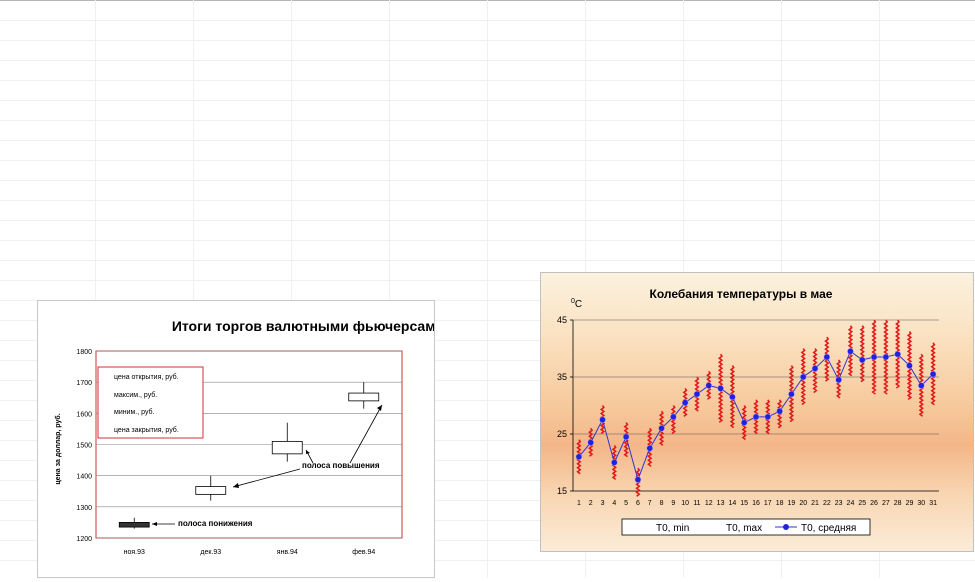 The height and width of the screenshot is (582, 975). What do you see at coordinates (828, 528) in the screenshot?
I see `legend-entry-mean: T0, средняя` at bounding box center [828, 528].